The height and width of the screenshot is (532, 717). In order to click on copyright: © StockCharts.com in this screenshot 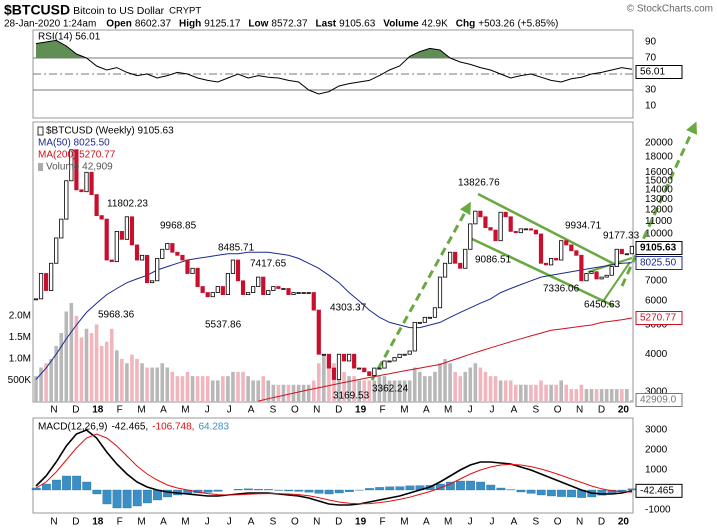, I will do `click(670, 9)`.